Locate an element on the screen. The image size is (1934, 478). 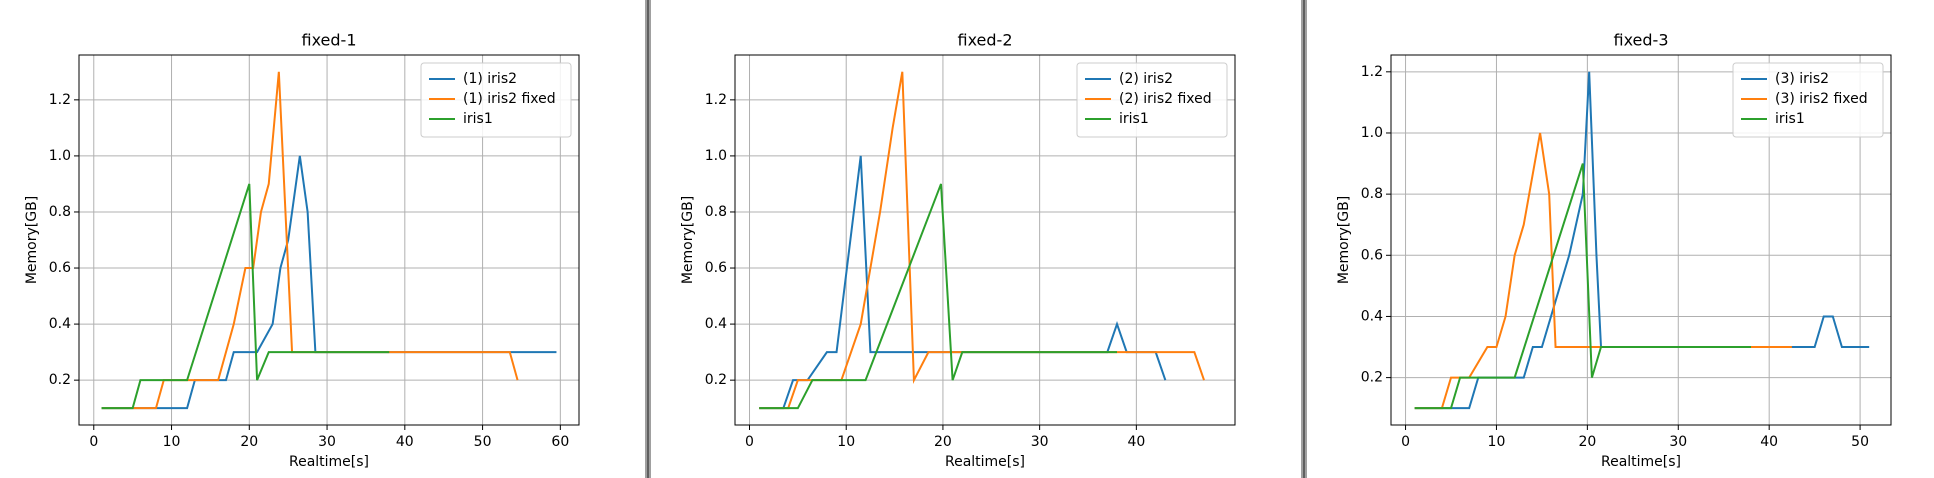
legend-label: (2) iris2 fixed is located at coordinates (1165, 99).